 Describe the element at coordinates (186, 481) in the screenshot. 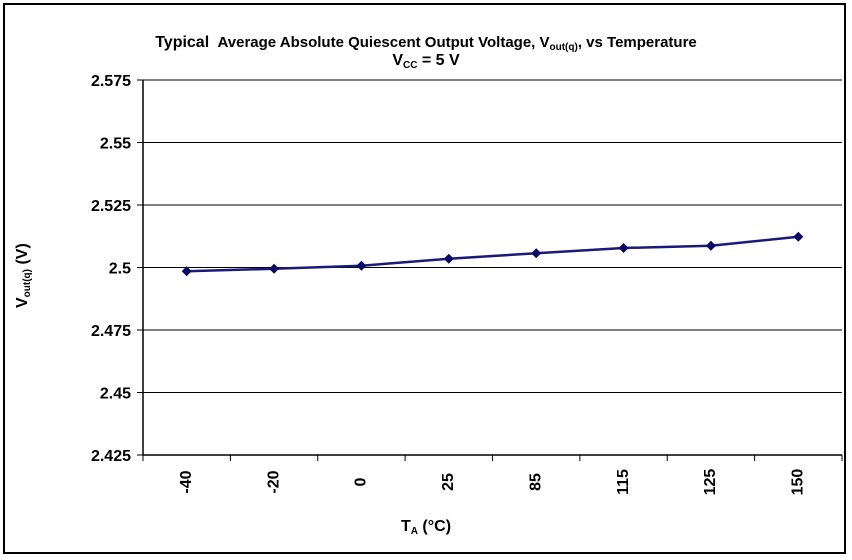

I see `x-tick-label: -40` at that location.